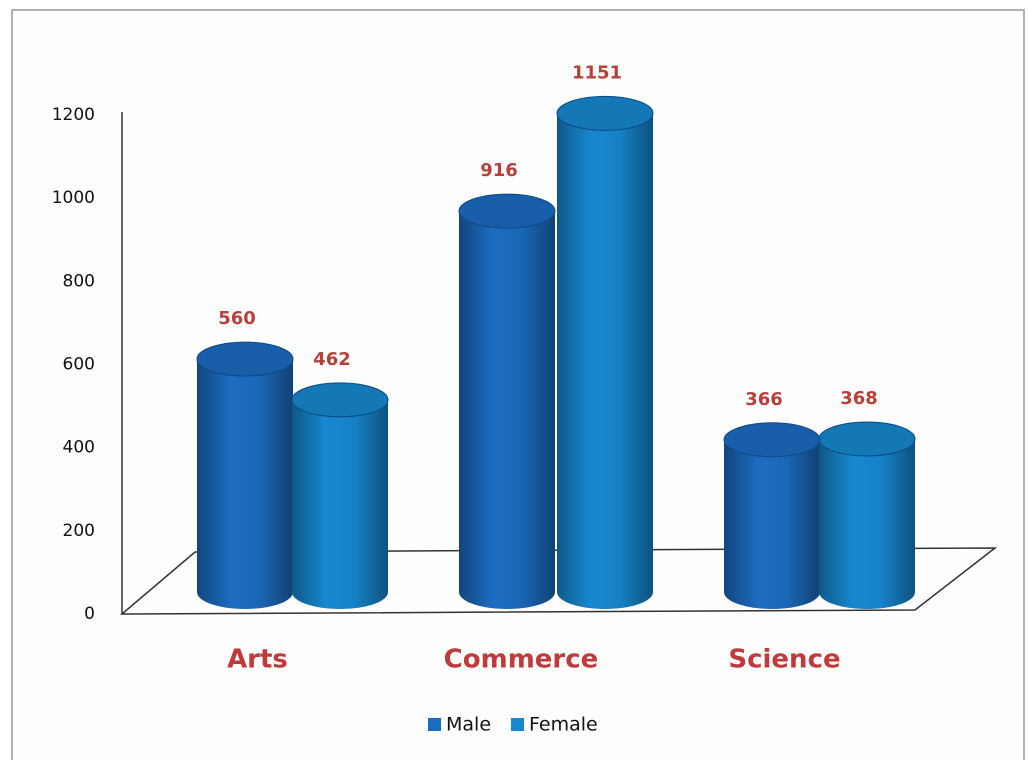  I want to click on value-label: 1151, so click(597, 72).